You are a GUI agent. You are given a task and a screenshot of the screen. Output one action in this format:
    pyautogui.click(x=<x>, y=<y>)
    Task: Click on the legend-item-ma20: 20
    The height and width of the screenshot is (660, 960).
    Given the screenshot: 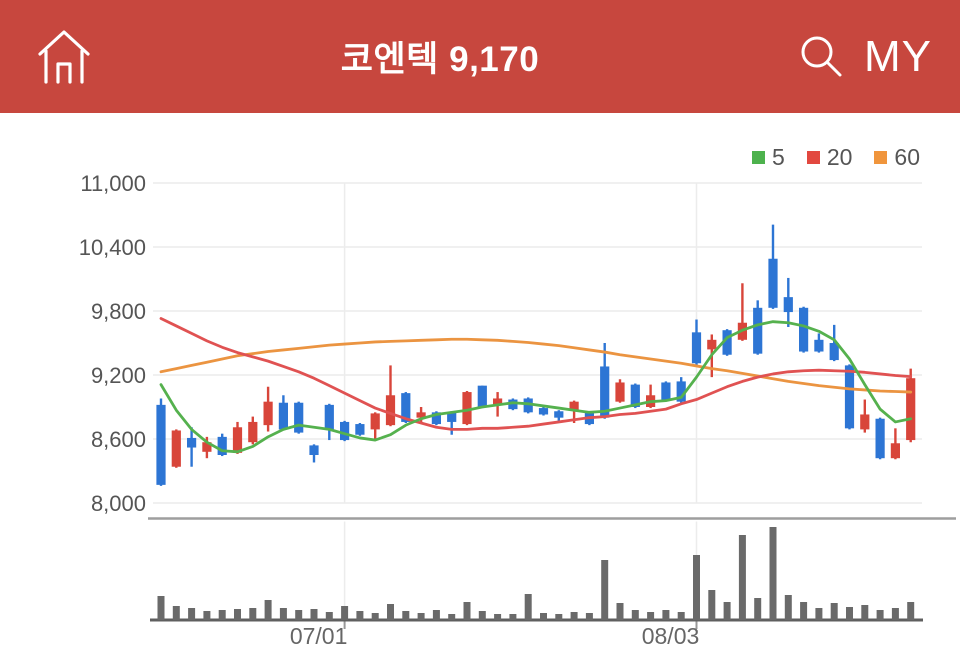 What is the action you would take?
    pyautogui.click(x=829, y=157)
    